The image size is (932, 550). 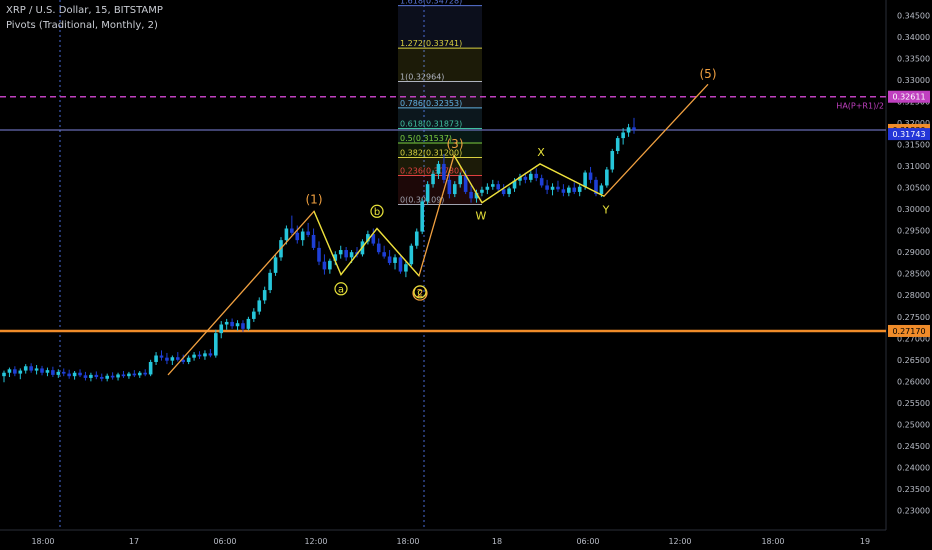 I want to click on subwave-label-x: X, so click(x=541, y=152).